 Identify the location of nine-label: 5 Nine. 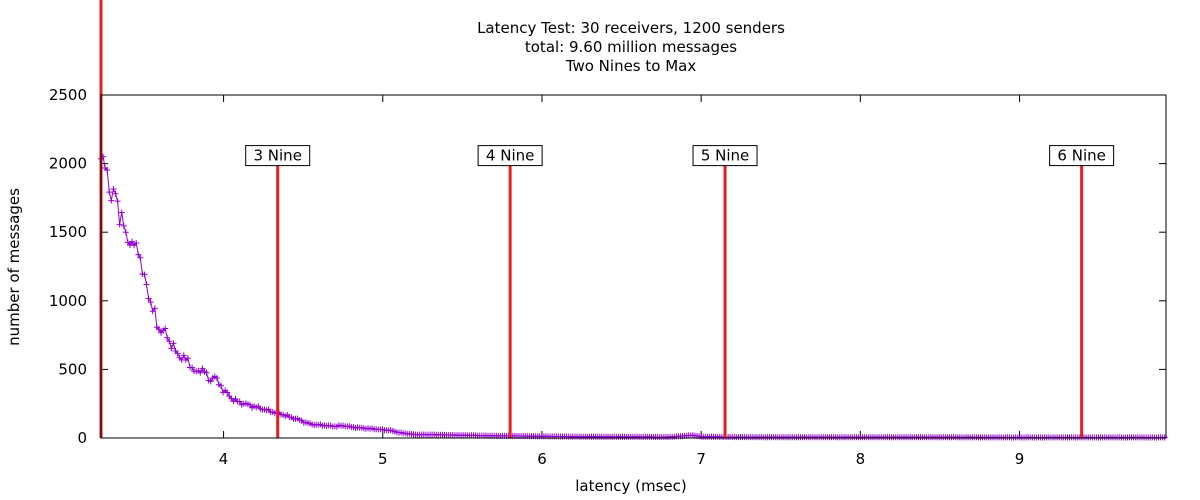
(725, 156).